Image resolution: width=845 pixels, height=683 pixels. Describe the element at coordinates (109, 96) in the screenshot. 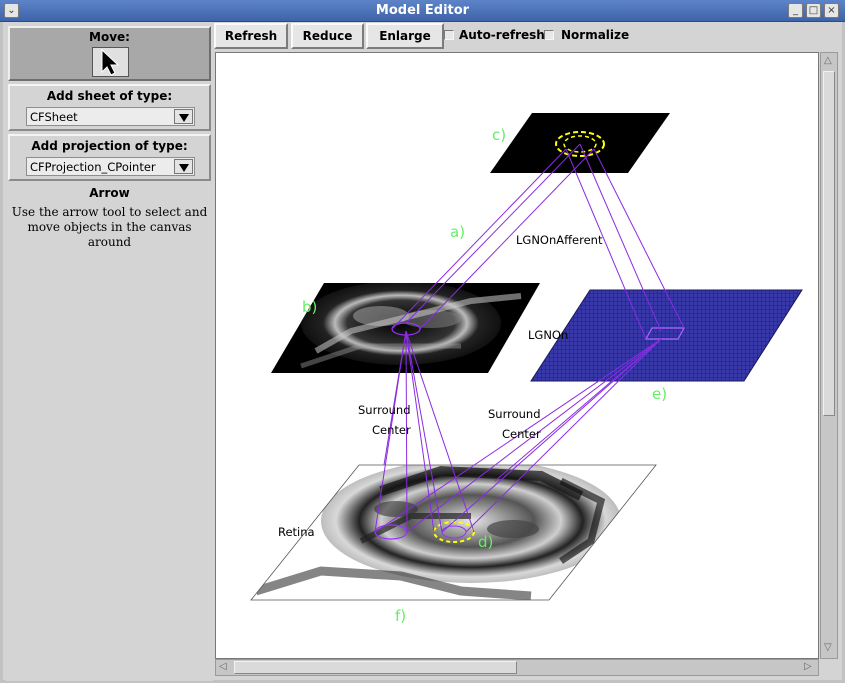

I see `add-sheet-label: Add sheet of type:` at that location.